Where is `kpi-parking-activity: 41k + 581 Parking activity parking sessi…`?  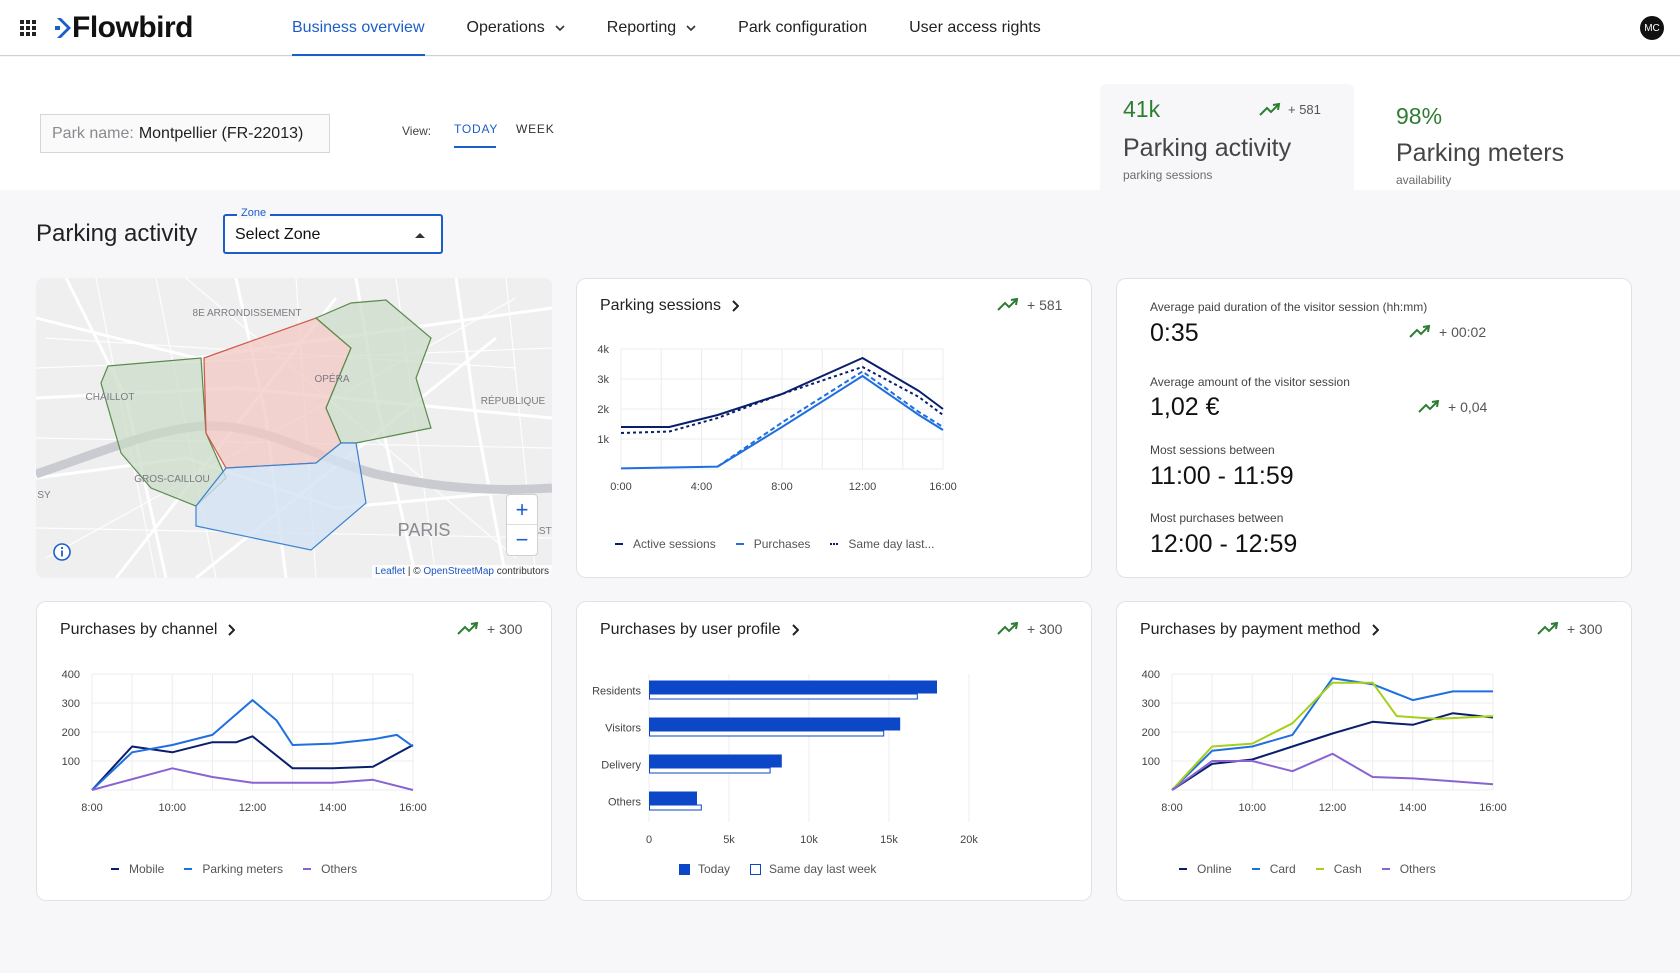
kpi-parking-activity: 41k + 581 Parking activity parking sessi… is located at coordinates (1227, 137).